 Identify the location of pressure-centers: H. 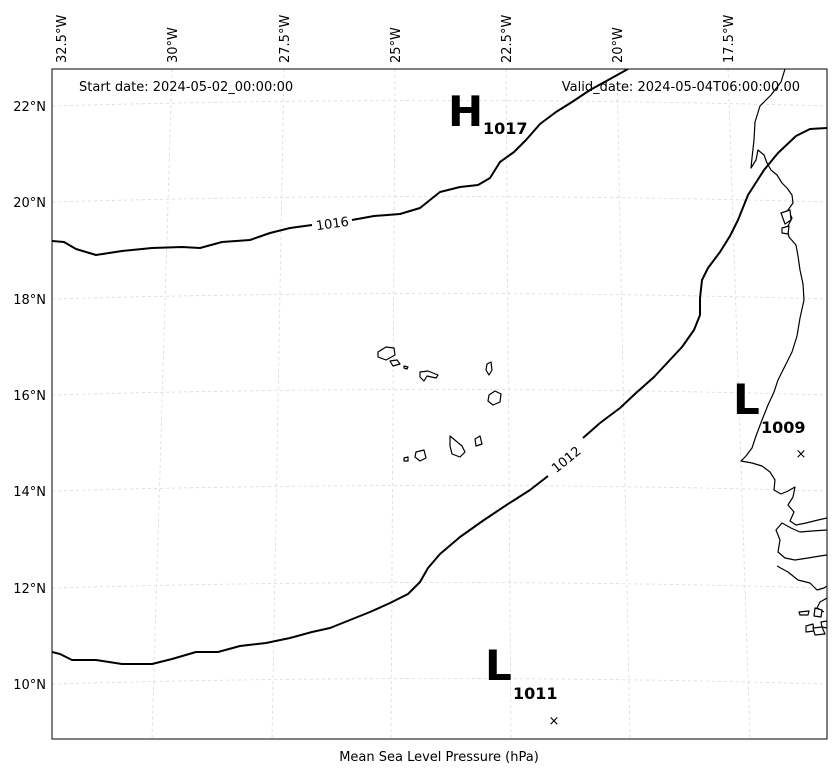
(465, 111).